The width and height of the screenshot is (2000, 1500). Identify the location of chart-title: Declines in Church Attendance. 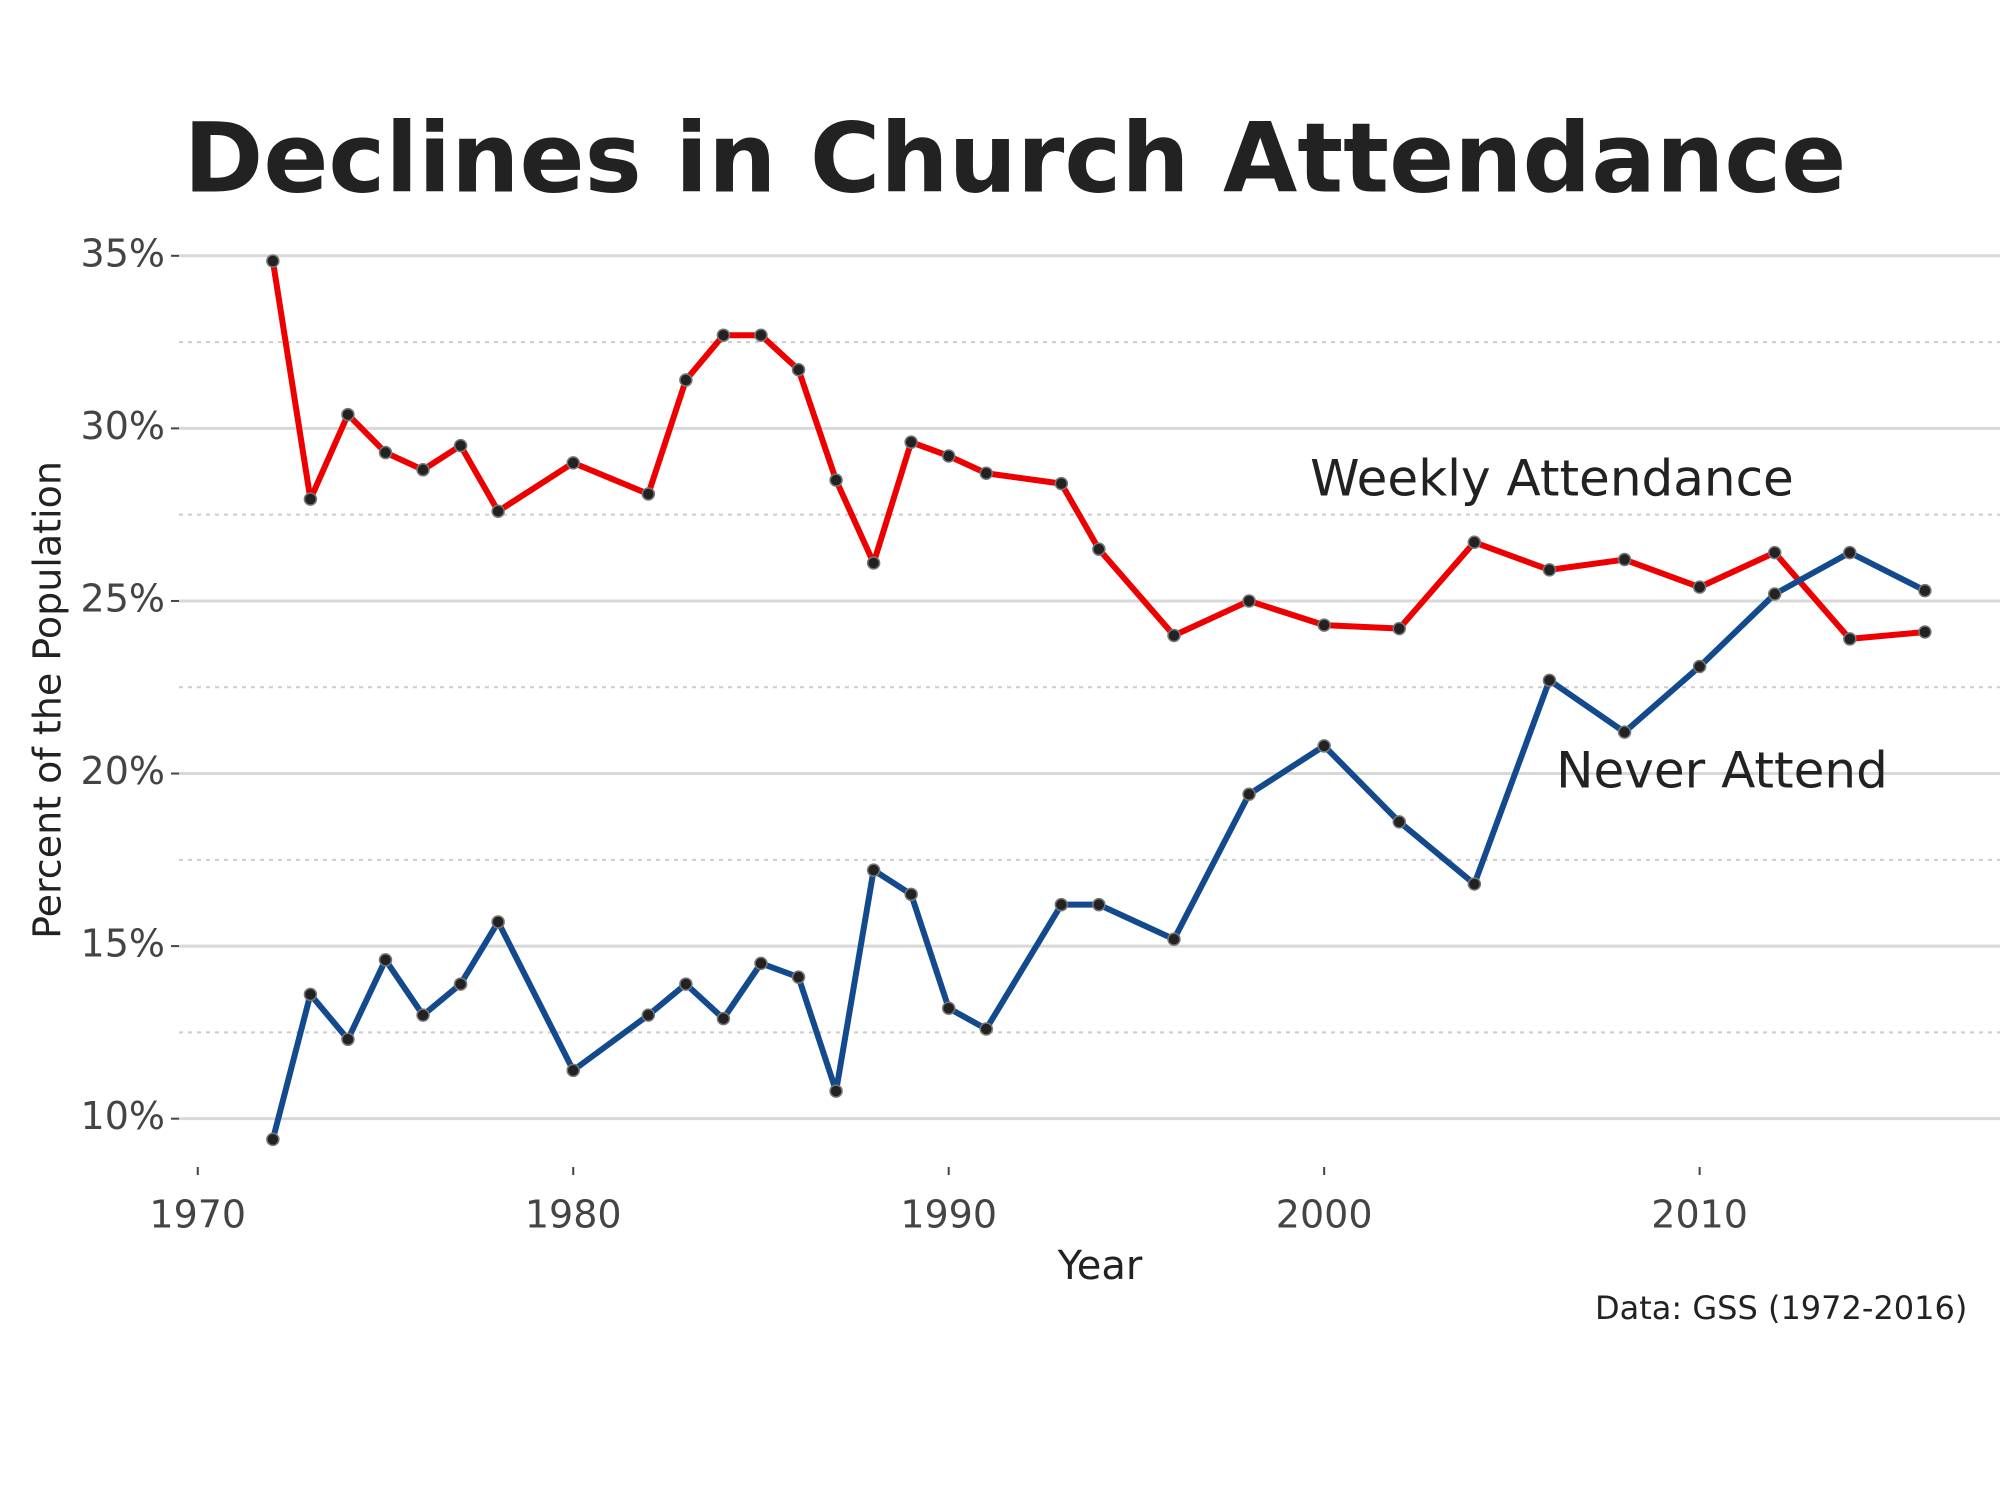
(1015, 158).